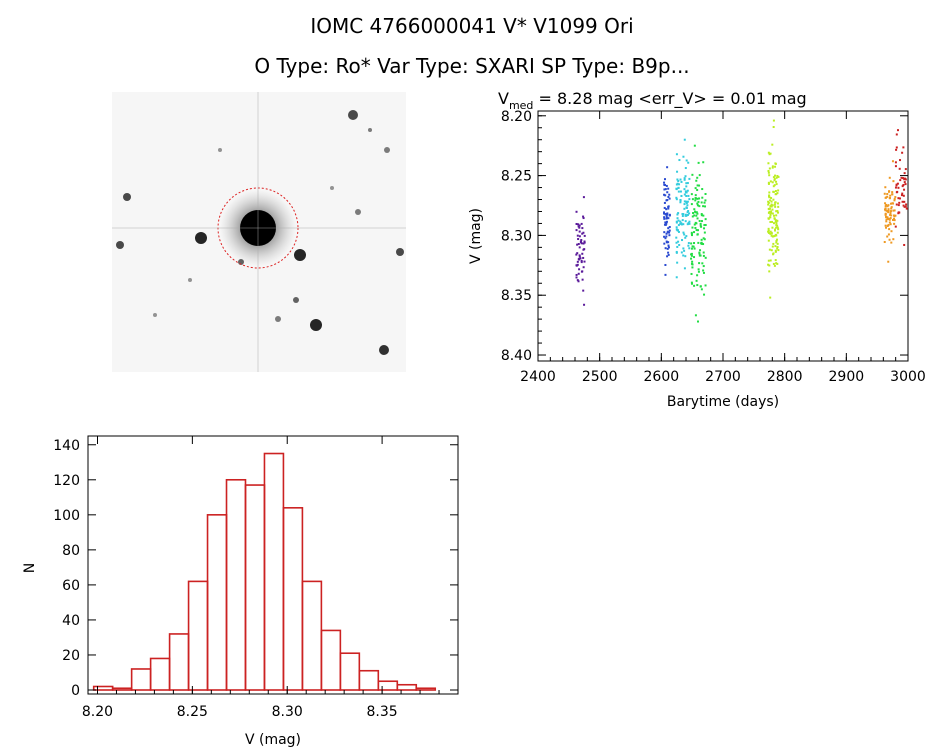  What do you see at coordinates (516, 236) in the screenshot?
I see `y-tick-label: 8.30` at bounding box center [516, 236].